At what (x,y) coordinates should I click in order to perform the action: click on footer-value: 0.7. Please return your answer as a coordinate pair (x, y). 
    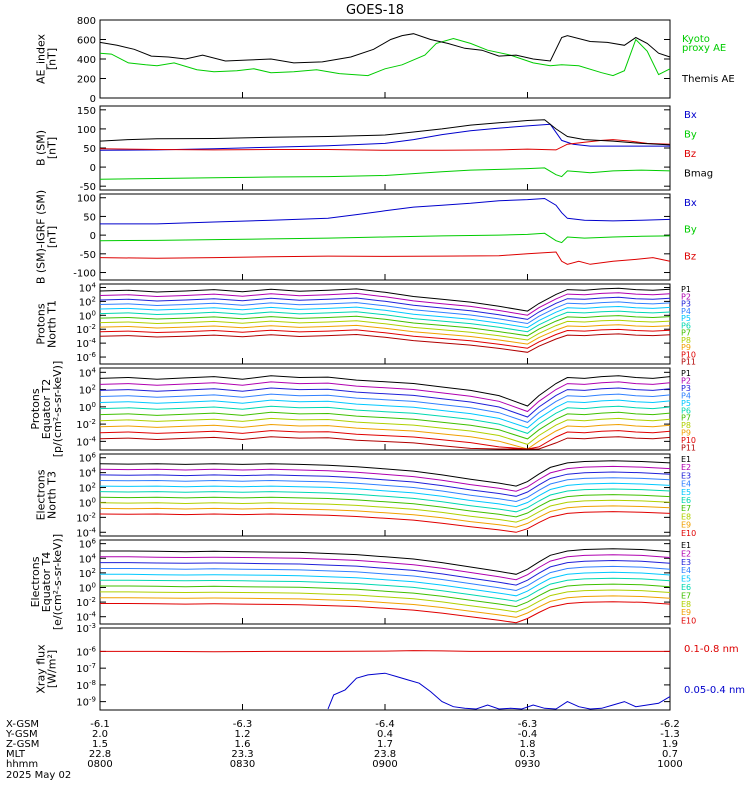
    Looking at the image, I should click on (670, 754).